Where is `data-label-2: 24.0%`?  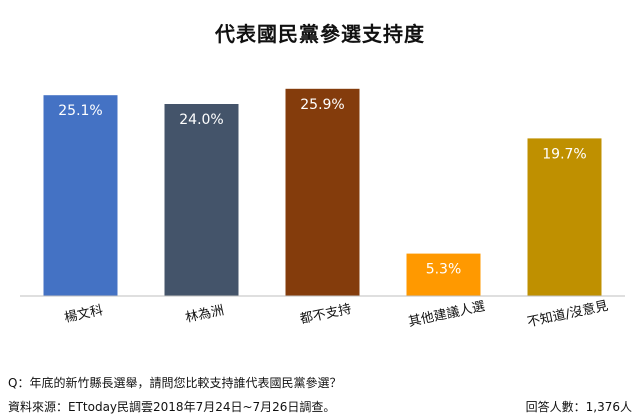
data-label-2: 24.0% is located at coordinates (201, 120).